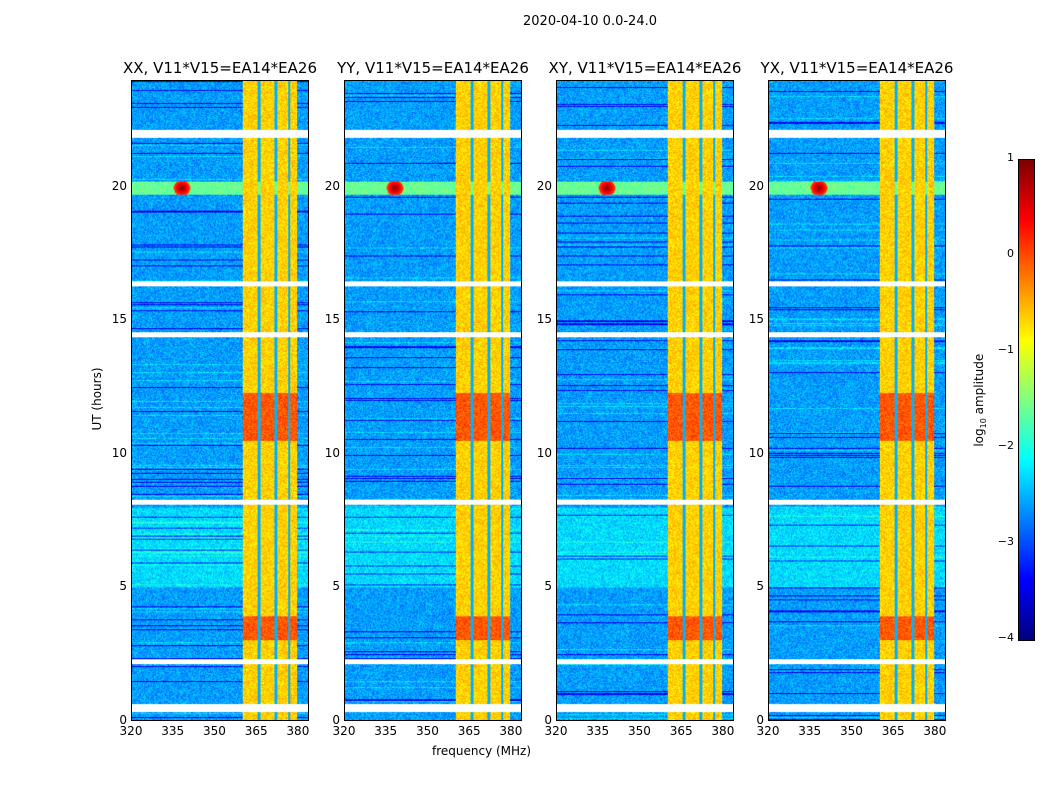 The width and height of the screenshot is (1050, 800). I want to click on colorbar-label: log10 amplitude, so click(980, 400).